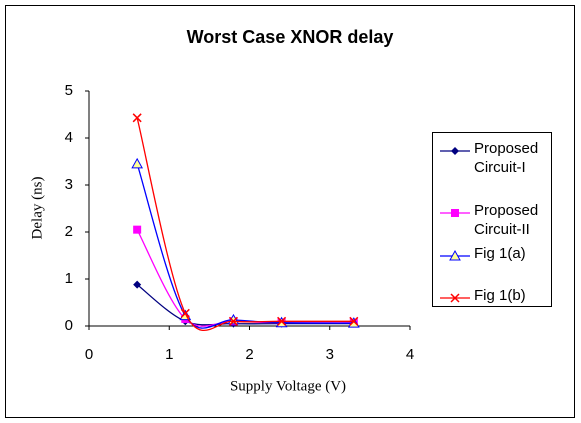 This screenshot has height=423, width=581. I want to click on x-tick-label: 3, so click(330, 354).